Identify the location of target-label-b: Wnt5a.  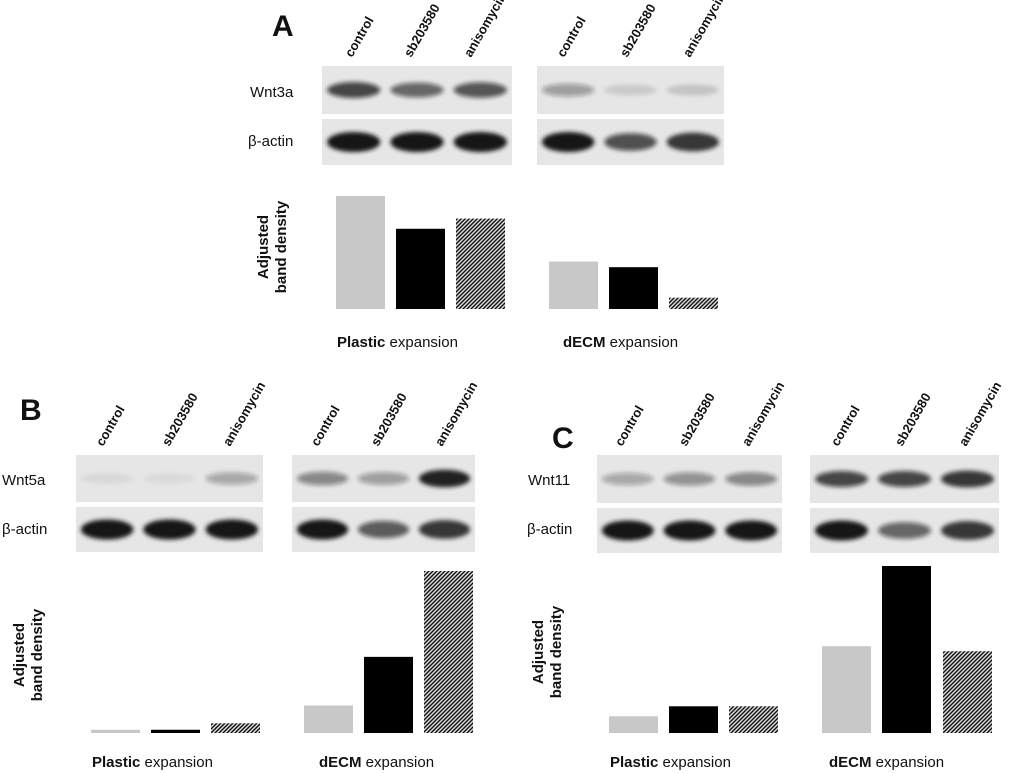
(24, 480).